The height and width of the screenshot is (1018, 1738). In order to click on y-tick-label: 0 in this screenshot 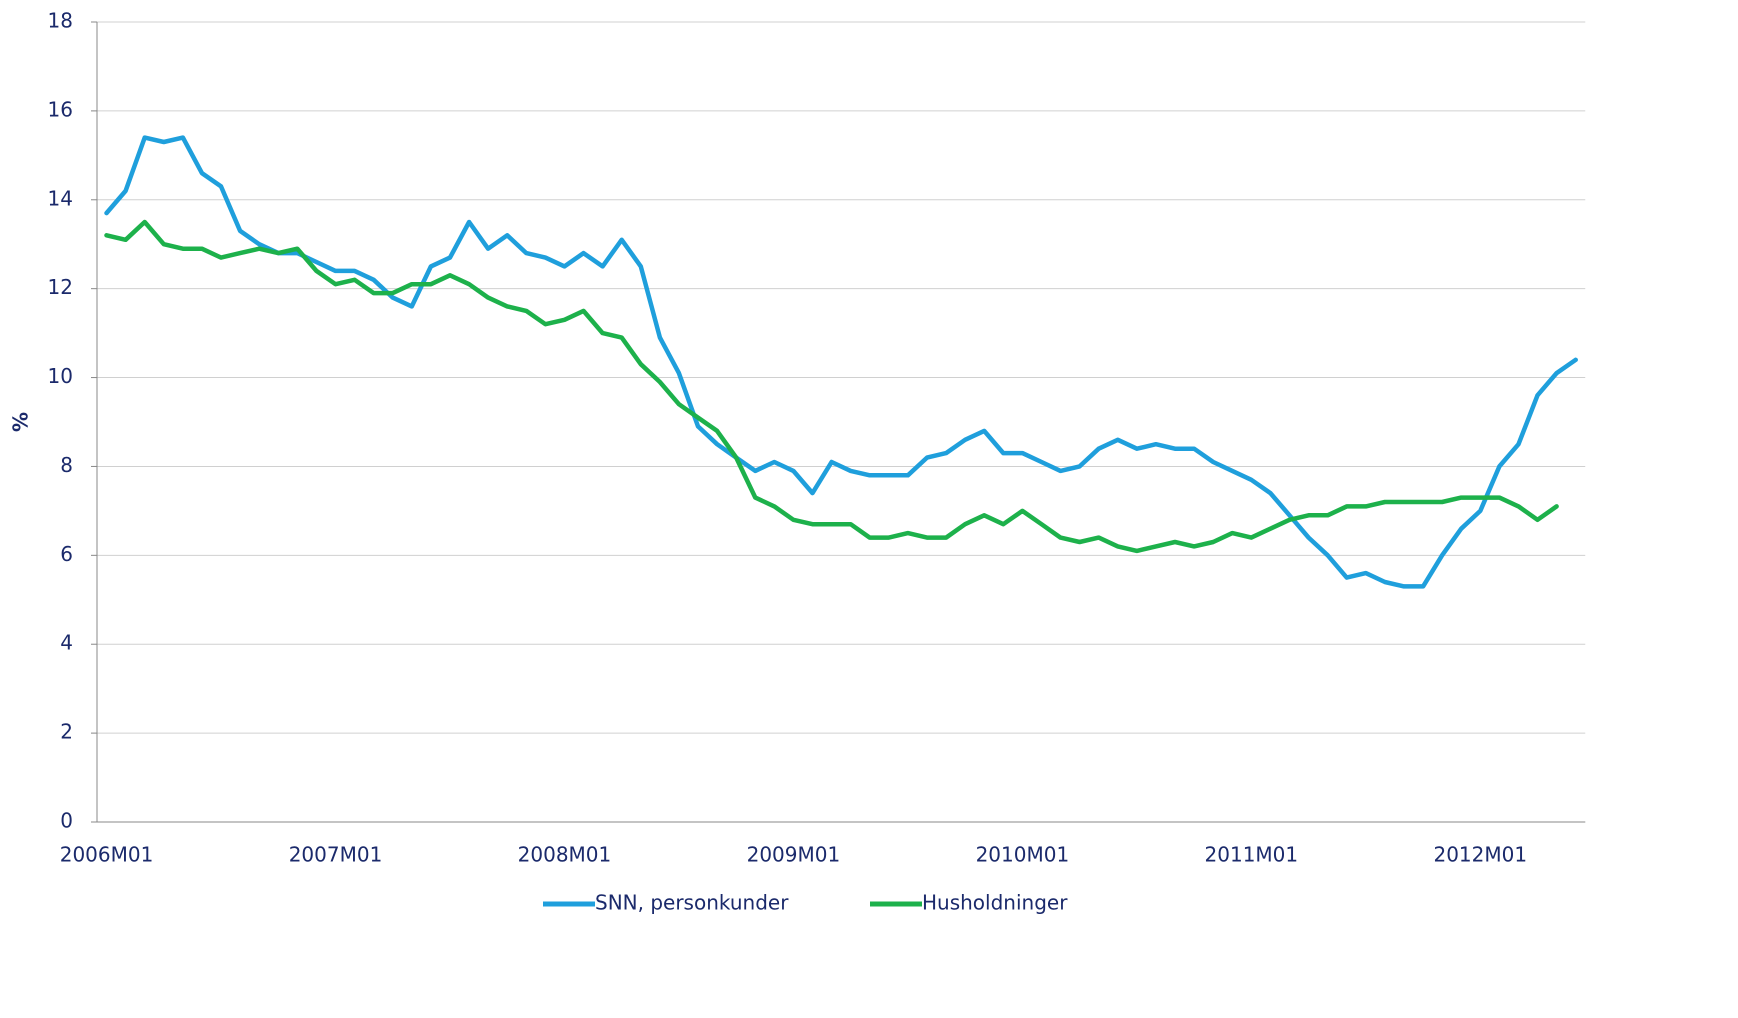, I will do `click(66, 821)`.